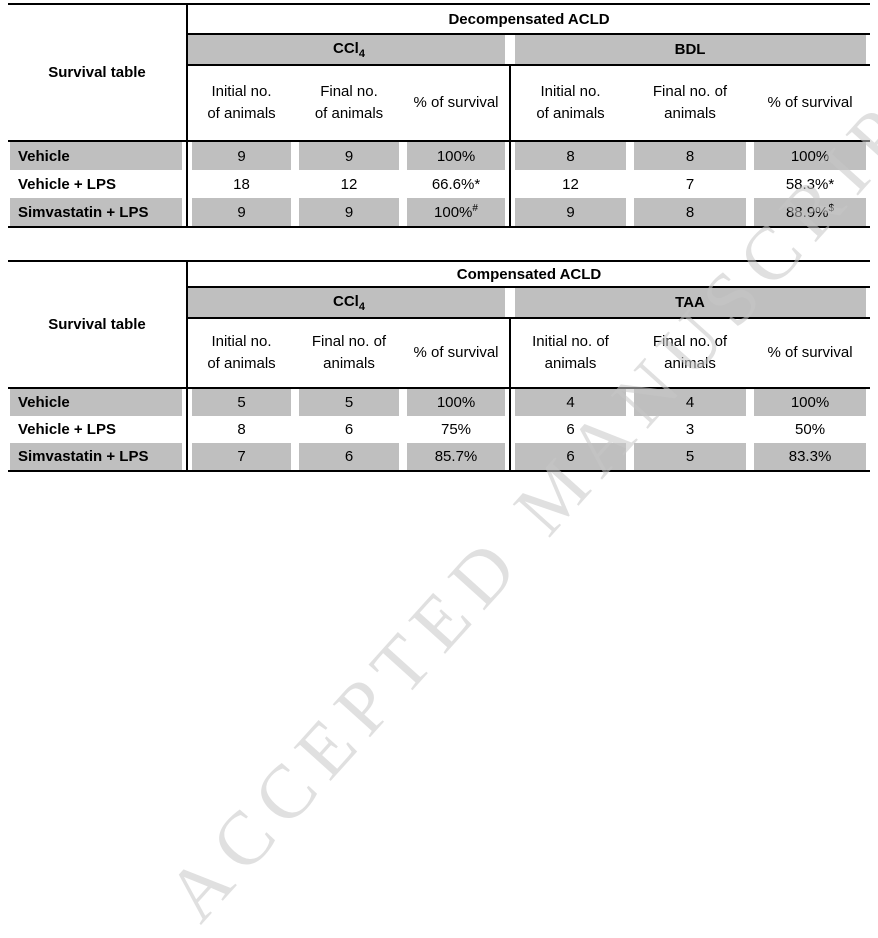 Image resolution: width=878 pixels, height=938 pixels. I want to click on significance-marker: $, so click(831, 208).